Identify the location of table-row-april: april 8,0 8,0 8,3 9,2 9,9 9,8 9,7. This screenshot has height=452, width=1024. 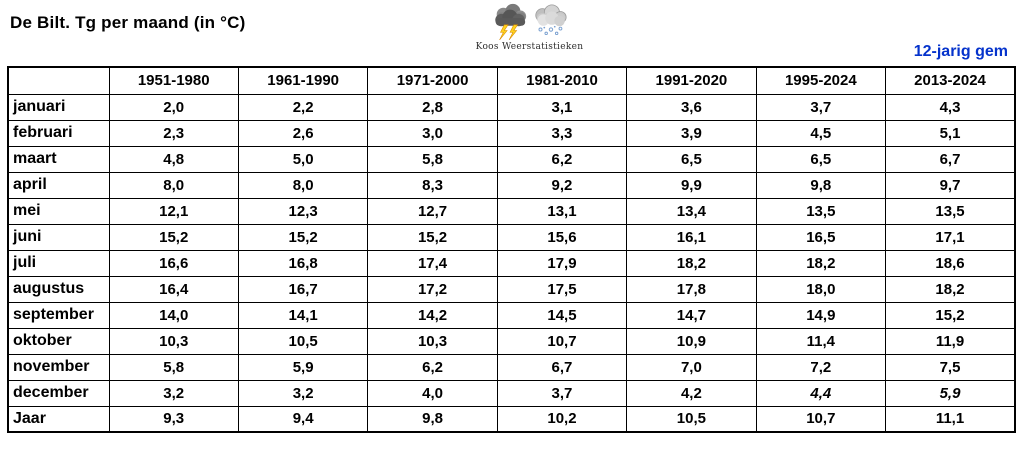
(511, 185).